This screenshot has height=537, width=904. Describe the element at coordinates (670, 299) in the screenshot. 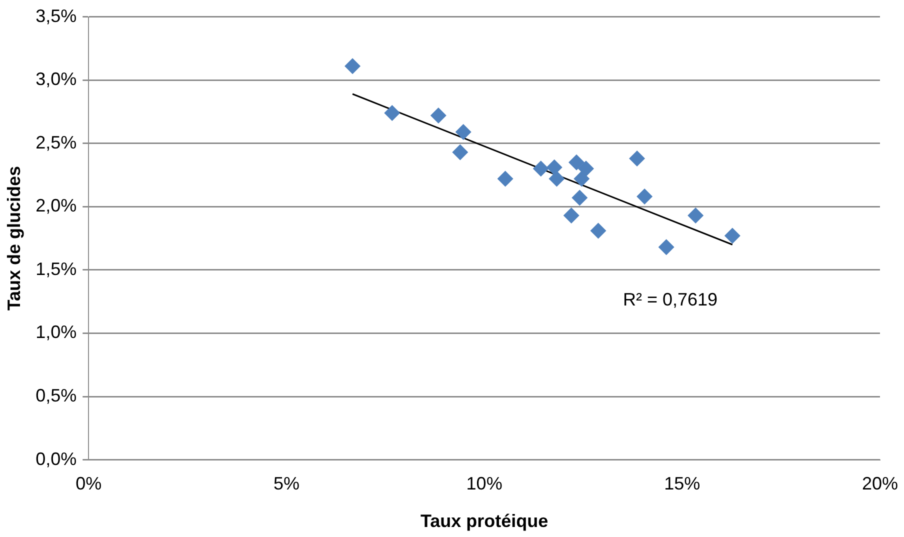

I see `annotation: R² = 0,7619` at that location.